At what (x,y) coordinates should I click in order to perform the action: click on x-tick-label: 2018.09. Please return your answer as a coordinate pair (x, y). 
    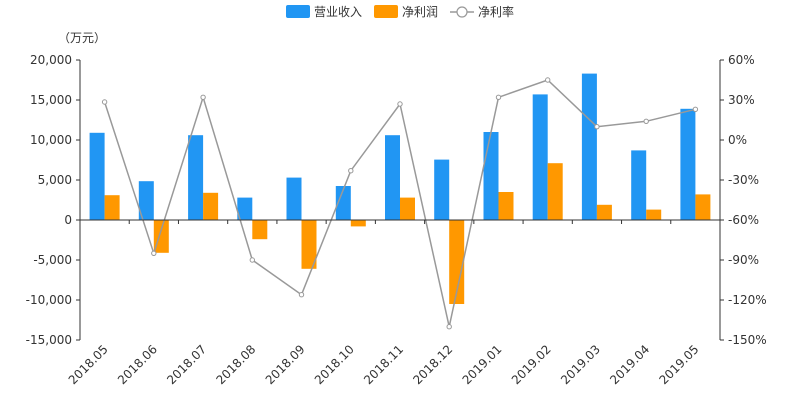
    Looking at the image, I should click on (285, 364).